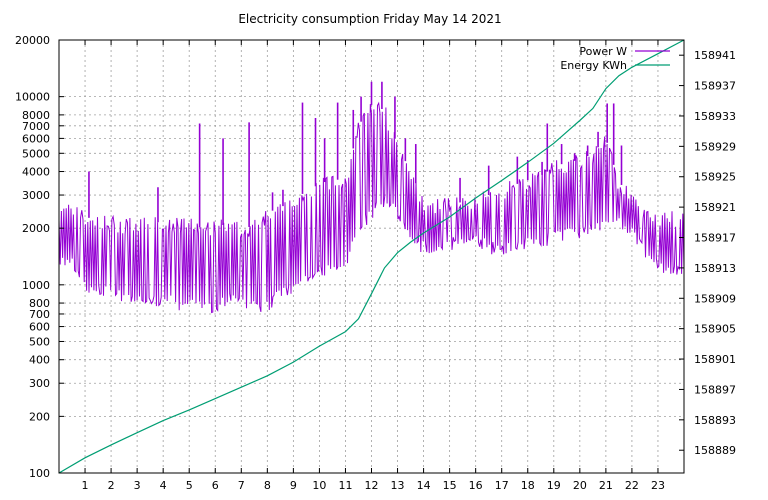  What do you see at coordinates (528, 485) in the screenshot?
I see `x-tick-label: 18` at bounding box center [528, 485].